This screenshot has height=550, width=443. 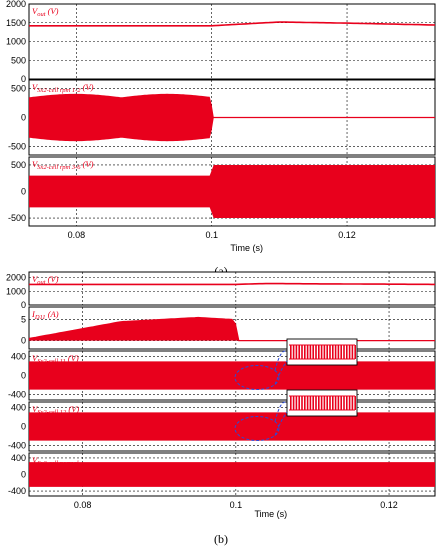 What do you see at coordinates (33, 314) in the screenshot?
I see `signal-label-main: I` at bounding box center [33, 314].